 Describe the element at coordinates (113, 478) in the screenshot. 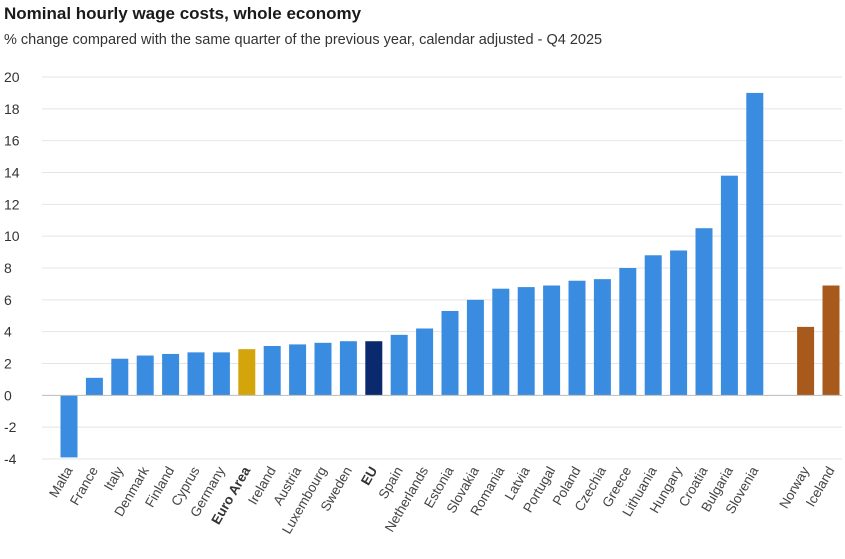

I see `x-tick-label: Italy` at that location.